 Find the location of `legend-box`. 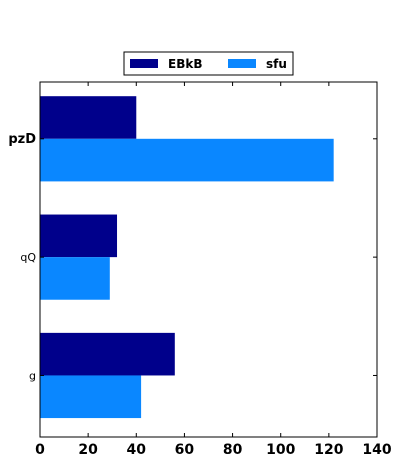

legend-box is located at coordinates (208, 63).